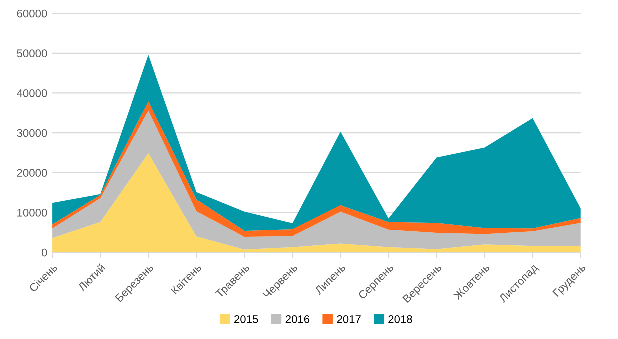 This screenshot has height=339, width=618. I want to click on y-tick-label: 60000, so click(32, 14).